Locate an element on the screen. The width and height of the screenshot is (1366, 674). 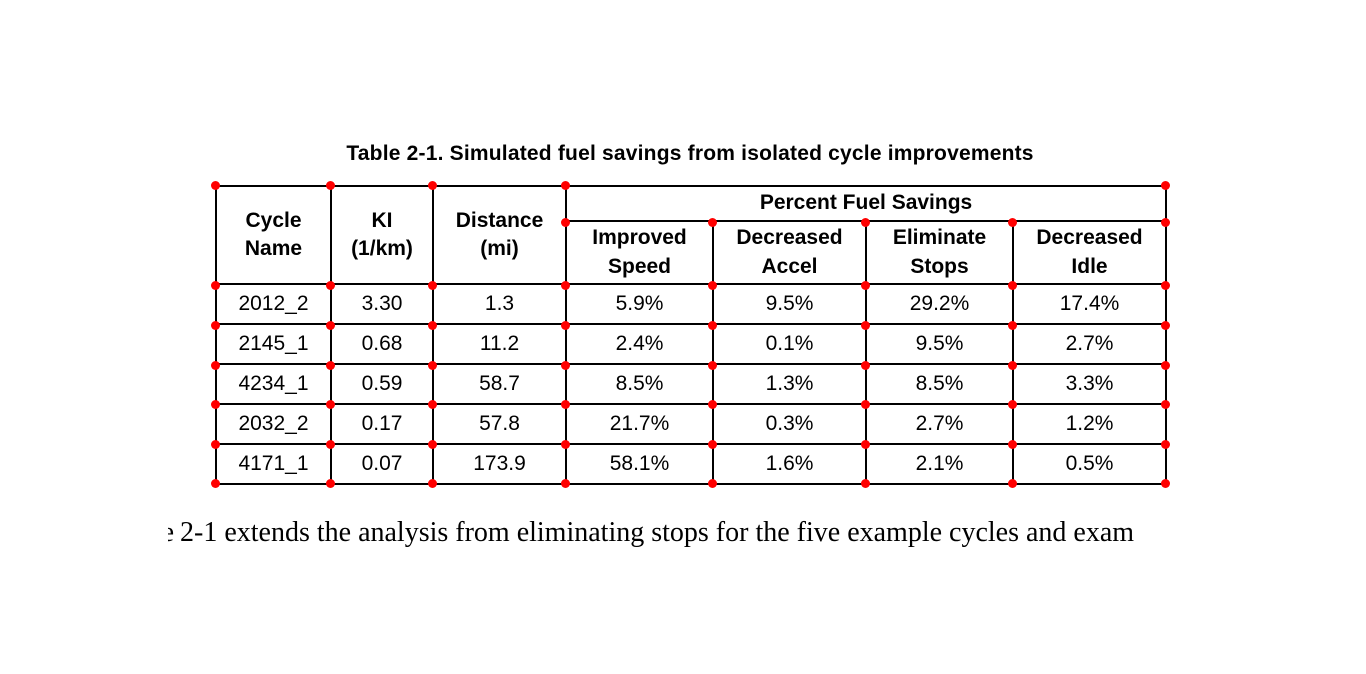
header-improved-speed: Improved Speed is located at coordinates (639, 252).